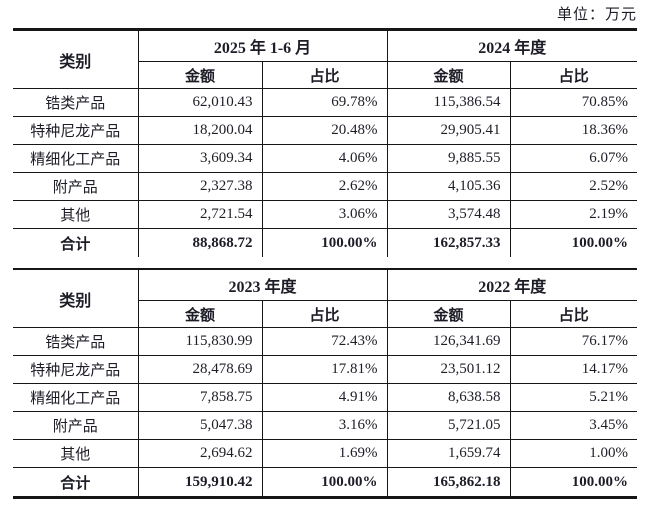 This screenshot has height=512, width=660. What do you see at coordinates (573, 341) in the screenshot?
I see `ratio-cell: 76.17%` at bounding box center [573, 341].